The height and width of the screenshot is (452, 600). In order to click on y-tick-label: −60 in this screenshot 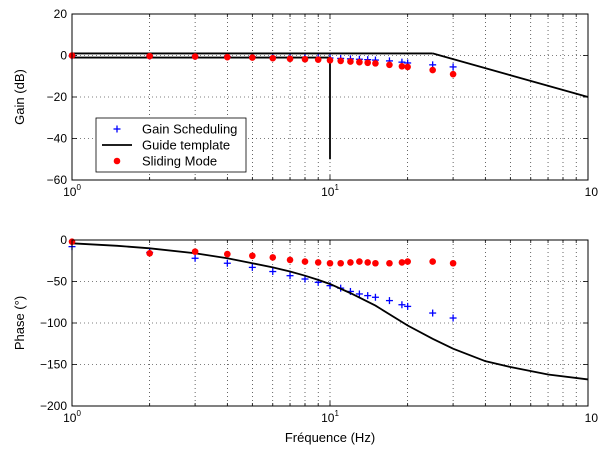, I will do `click(57, 180)`.